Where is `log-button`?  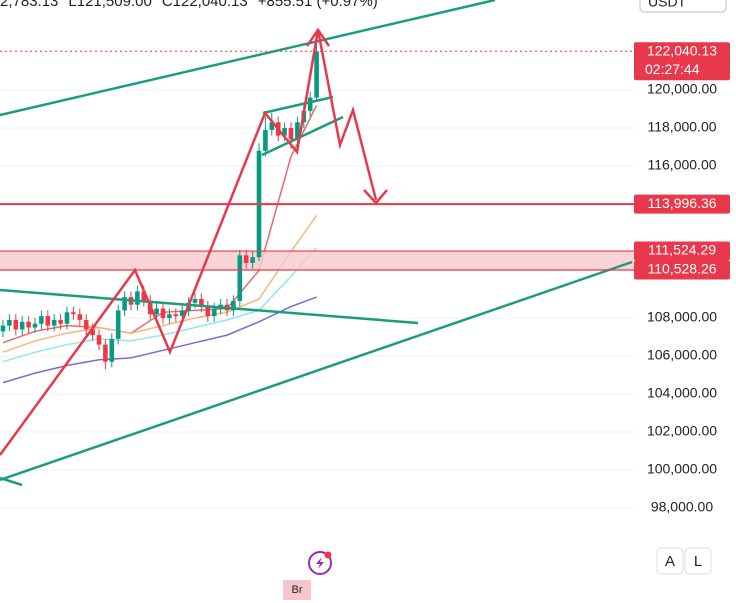
log-button is located at coordinates (698, 561).